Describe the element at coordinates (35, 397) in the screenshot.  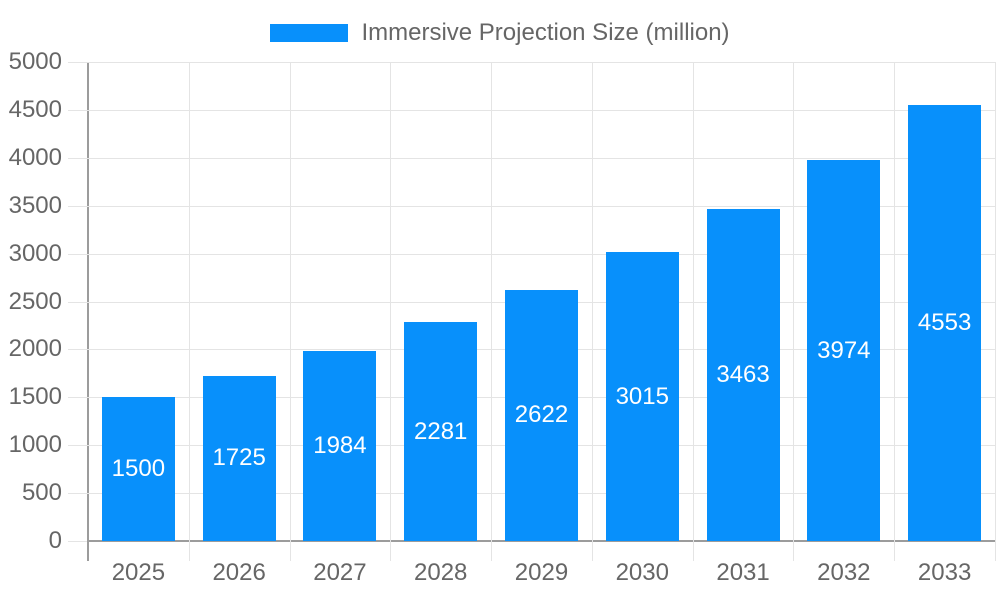
I see `y-axis-tick-label: 1500` at that location.